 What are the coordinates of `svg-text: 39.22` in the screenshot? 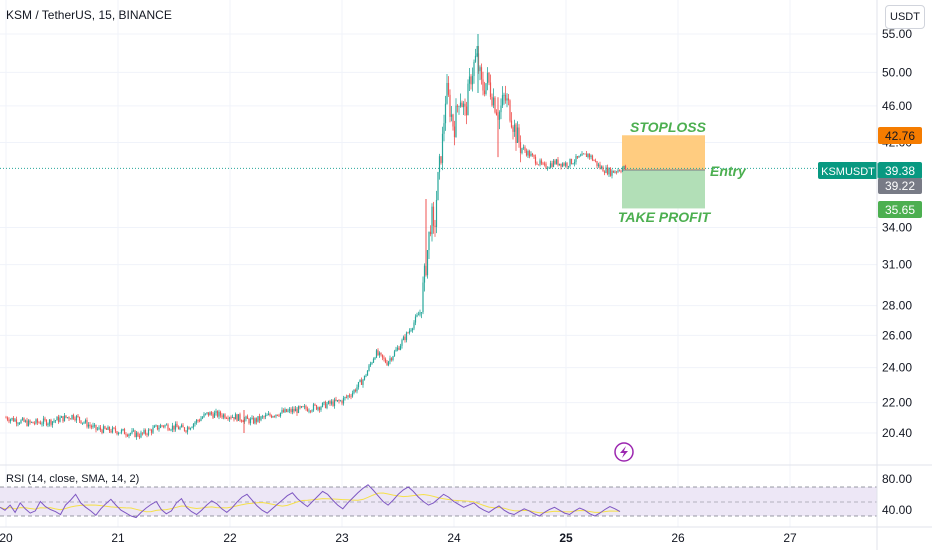 It's located at (900, 186).